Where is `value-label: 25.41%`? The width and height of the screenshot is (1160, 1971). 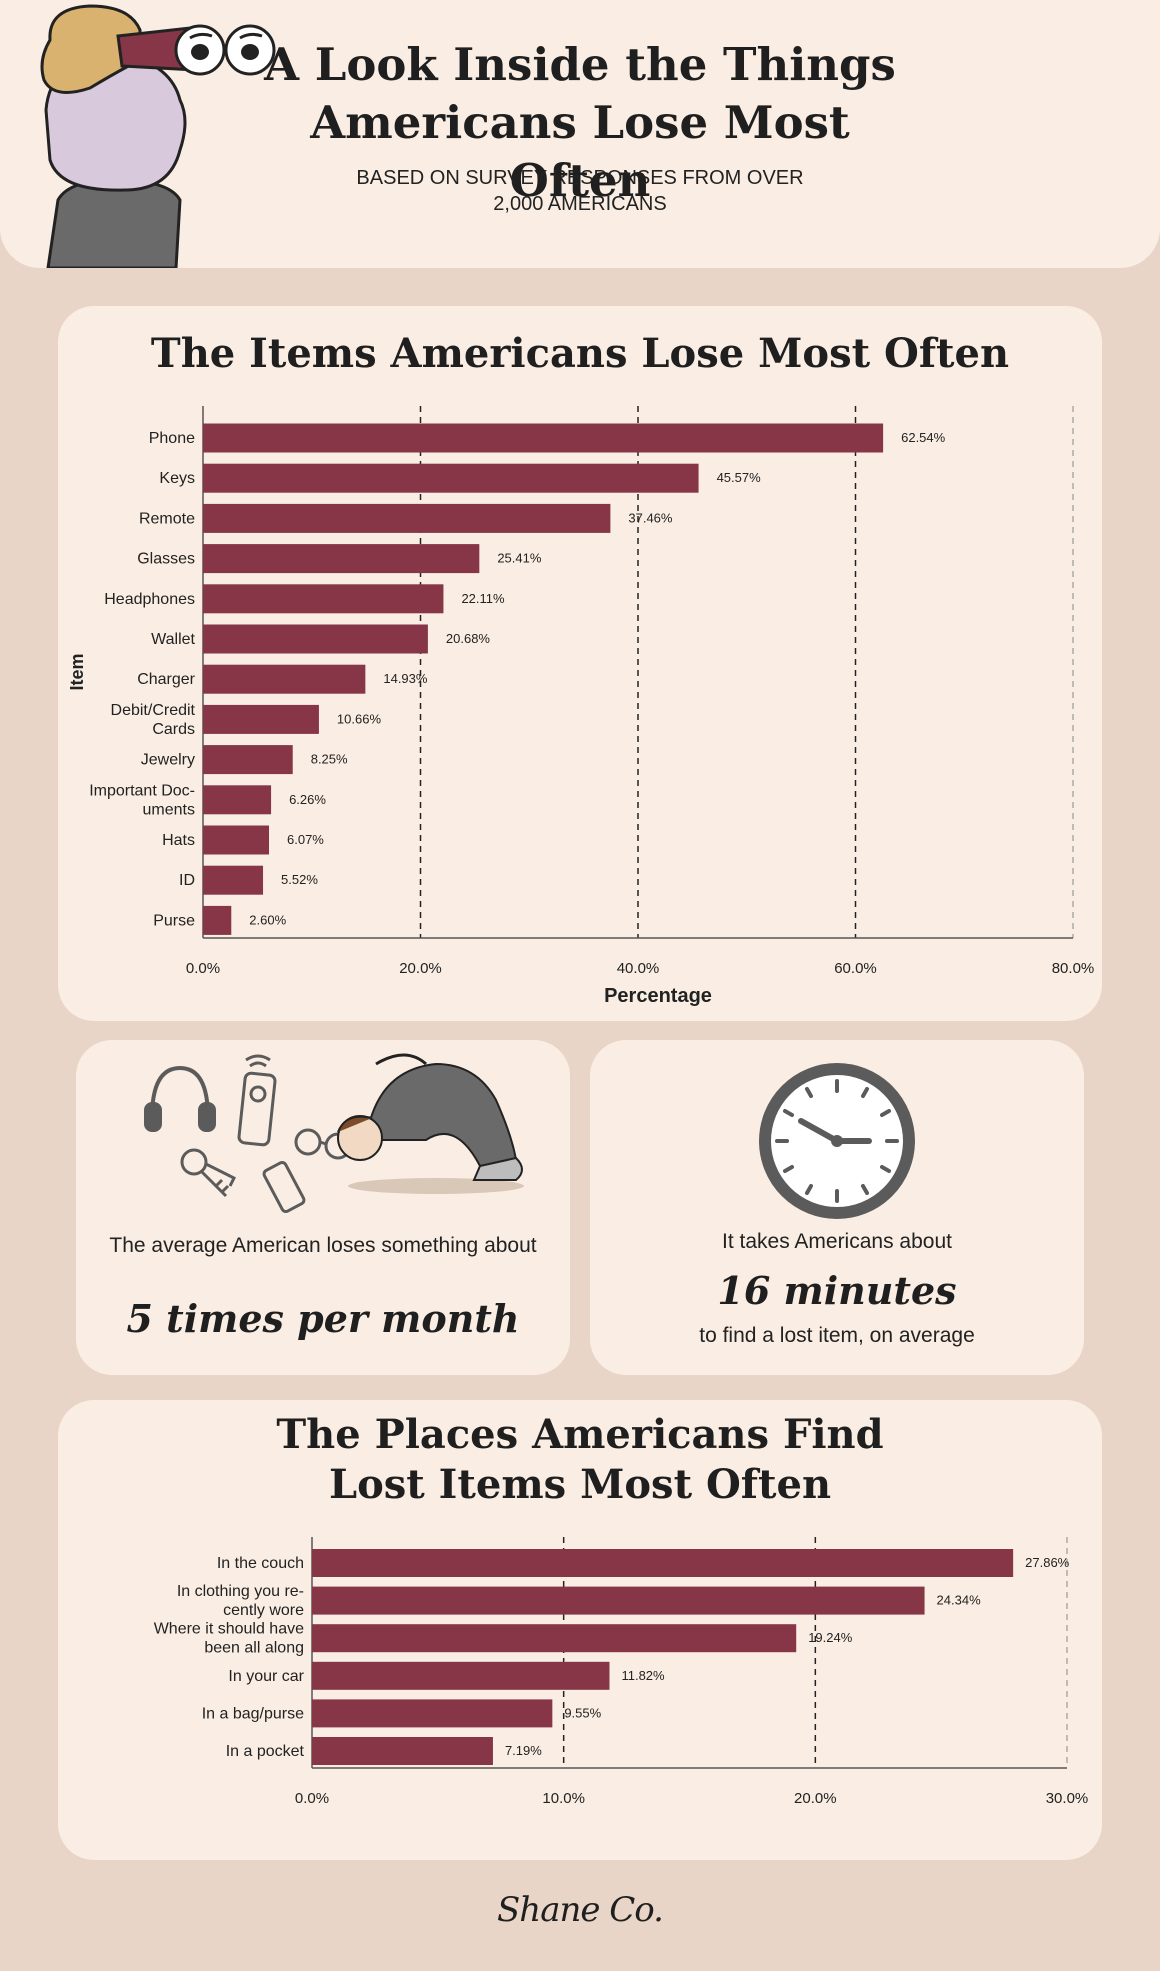 value-label: 25.41% is located at coordinates (519, 558).